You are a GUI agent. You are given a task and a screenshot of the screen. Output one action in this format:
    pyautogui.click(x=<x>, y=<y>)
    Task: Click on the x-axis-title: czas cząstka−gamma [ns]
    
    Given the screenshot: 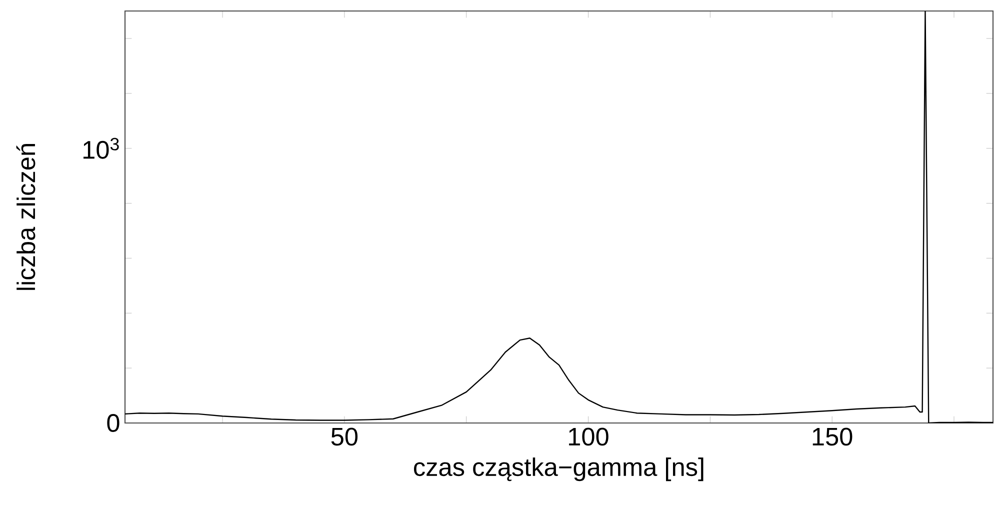 What is the action you would take?
    pyautogui.click(x=559, y=469)
    